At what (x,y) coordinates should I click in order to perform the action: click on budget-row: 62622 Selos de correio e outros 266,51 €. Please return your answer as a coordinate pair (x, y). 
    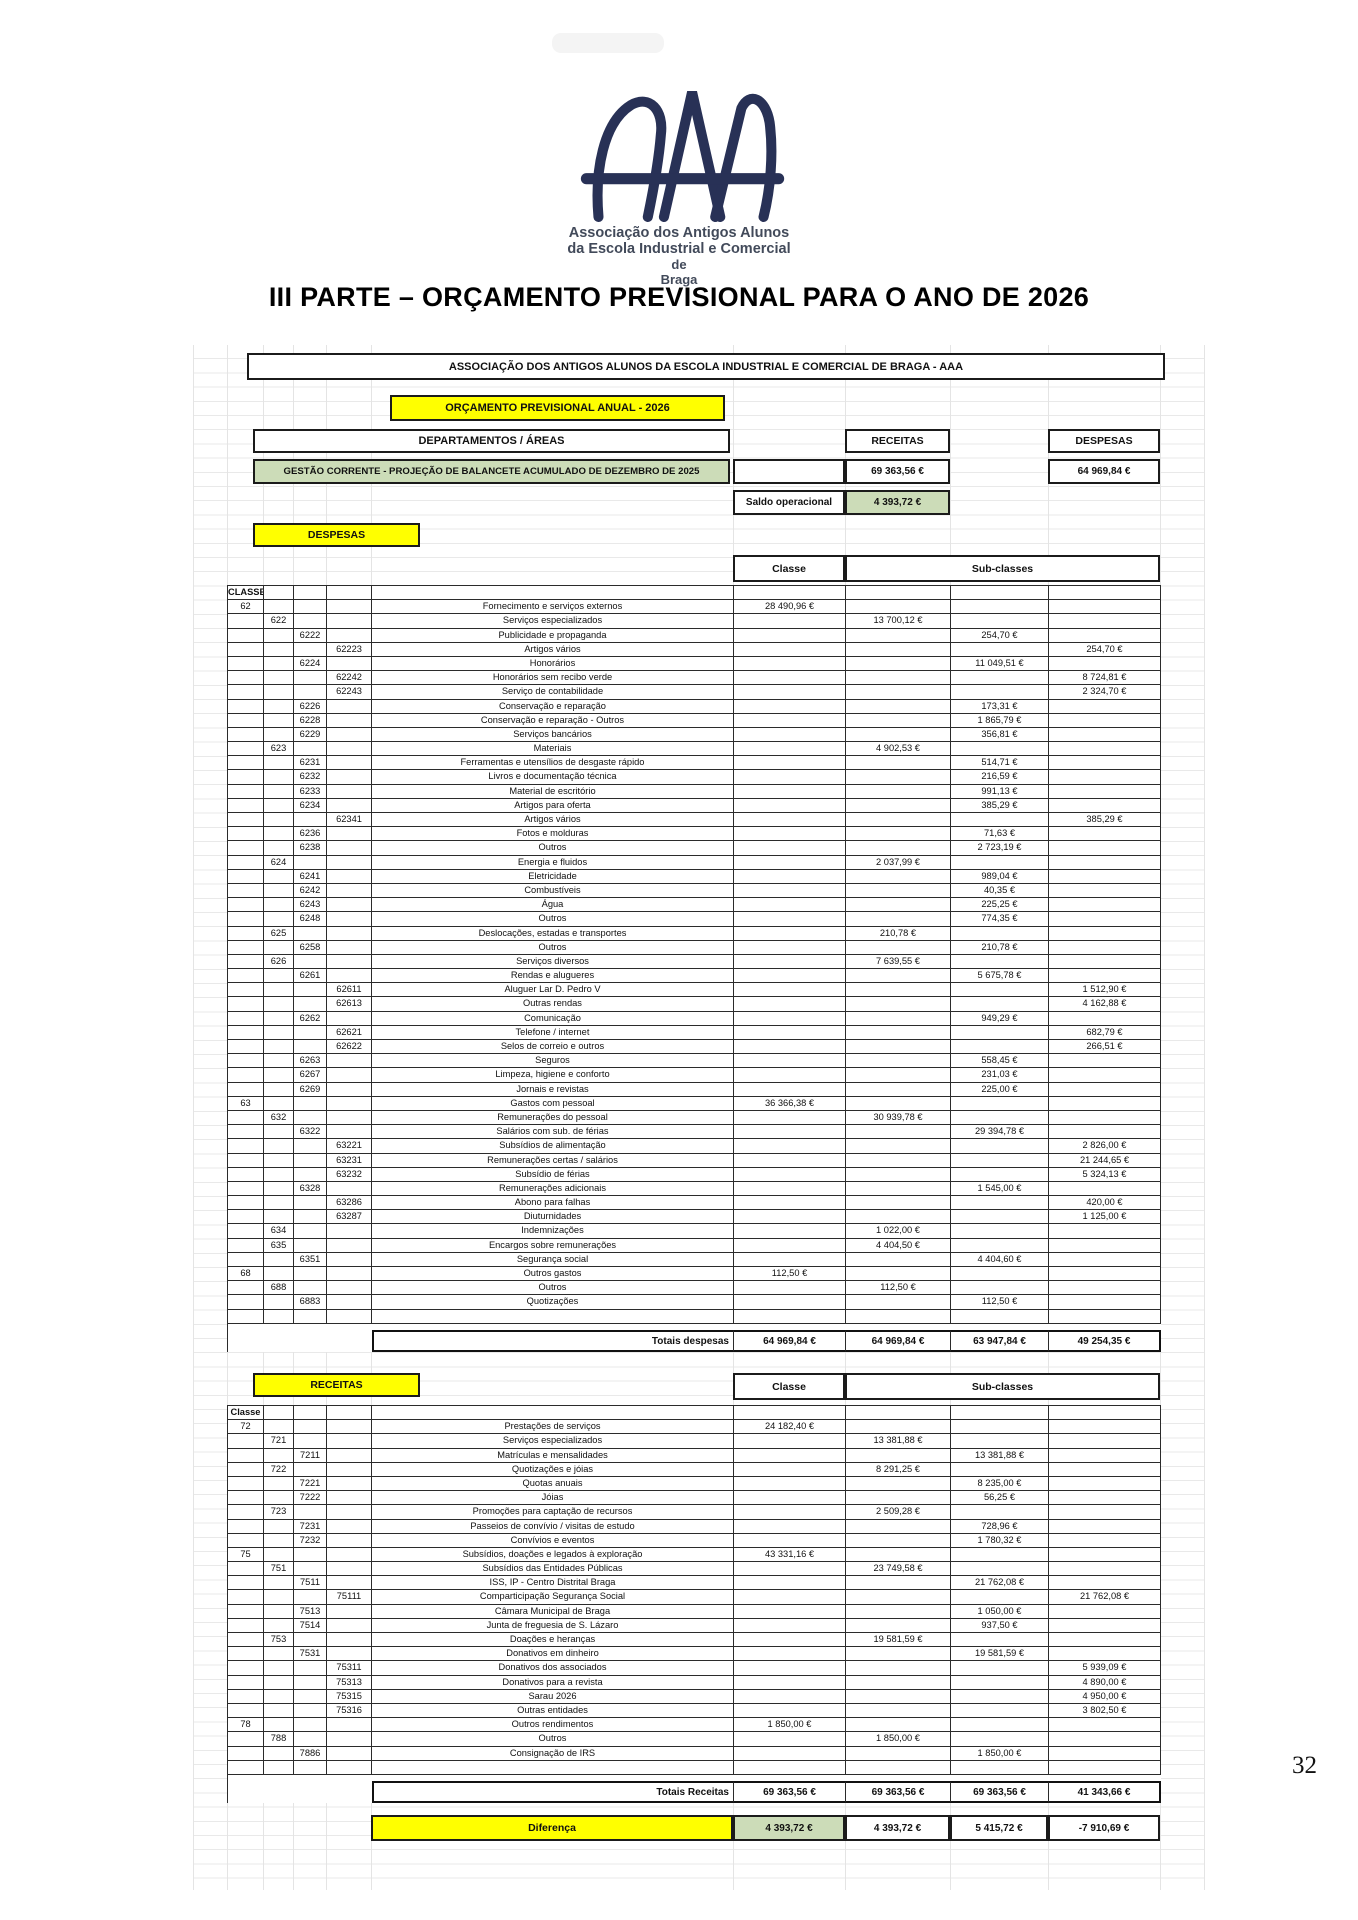
    Looking at the image, I should click on (694, 1047).